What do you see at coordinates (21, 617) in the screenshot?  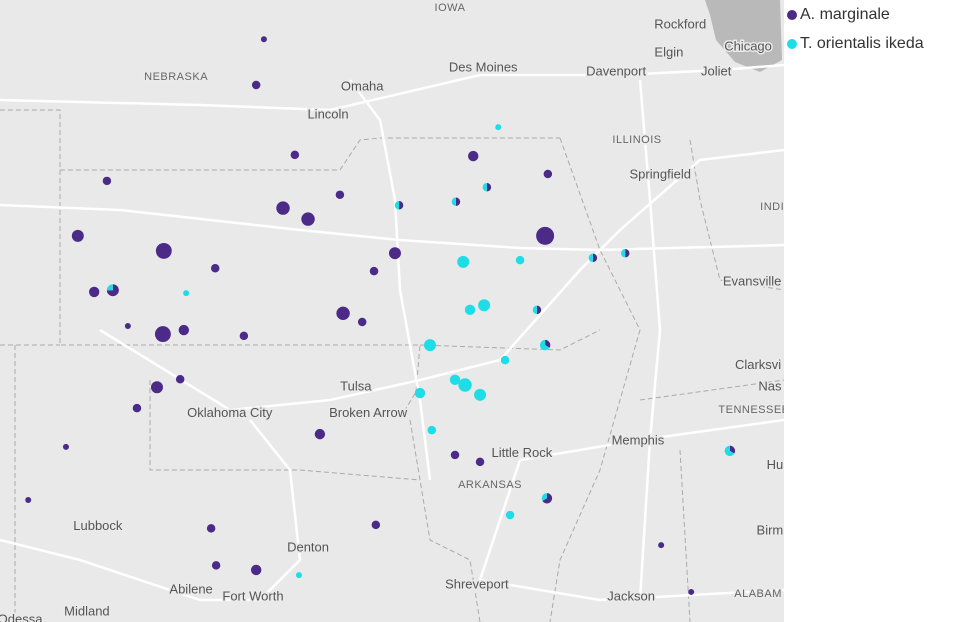 I see `city-label: Odessa` at bounding box center [21, 617].